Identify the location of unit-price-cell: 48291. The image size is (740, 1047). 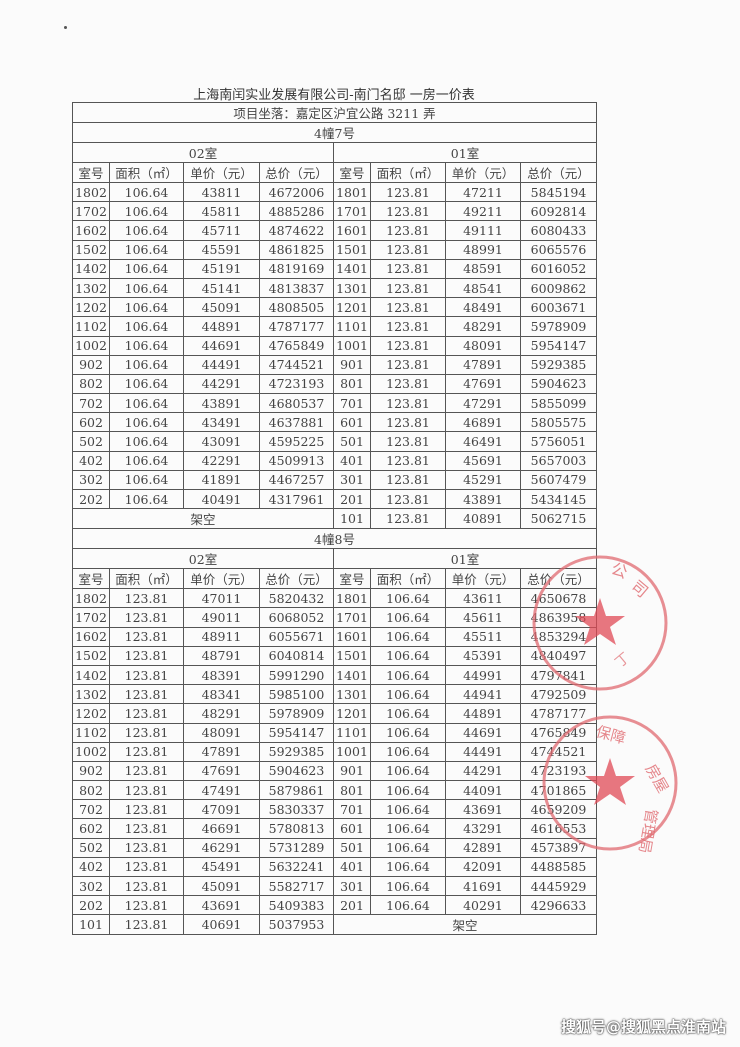
(221, 713).